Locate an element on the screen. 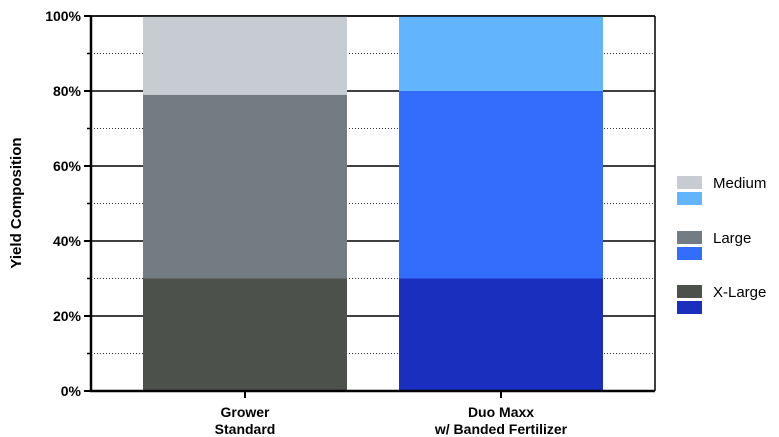 This screenshot has width=779, height=437. y-tick-label: 80% is located at coordinates (67, 91).